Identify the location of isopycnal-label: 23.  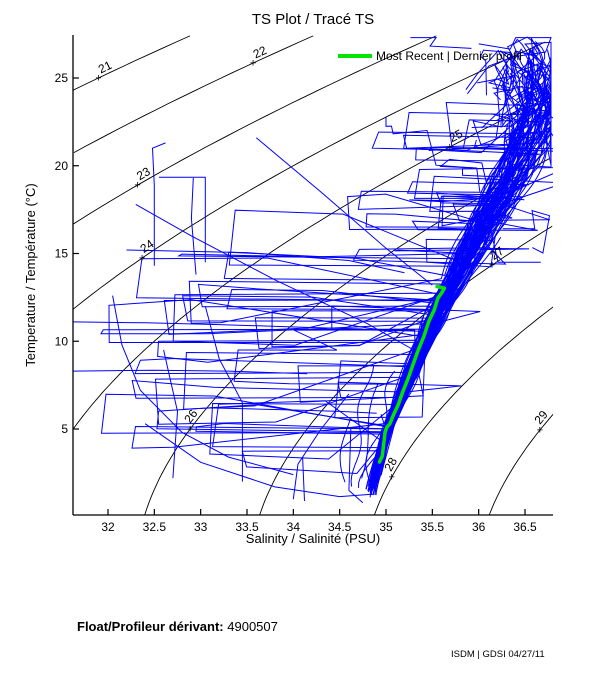
(143, 173).